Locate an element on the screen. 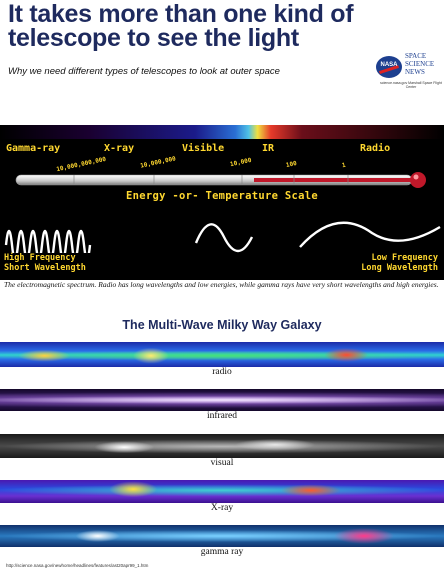  brand-line-2: SCIENCE is located at coordinates (420, 64).